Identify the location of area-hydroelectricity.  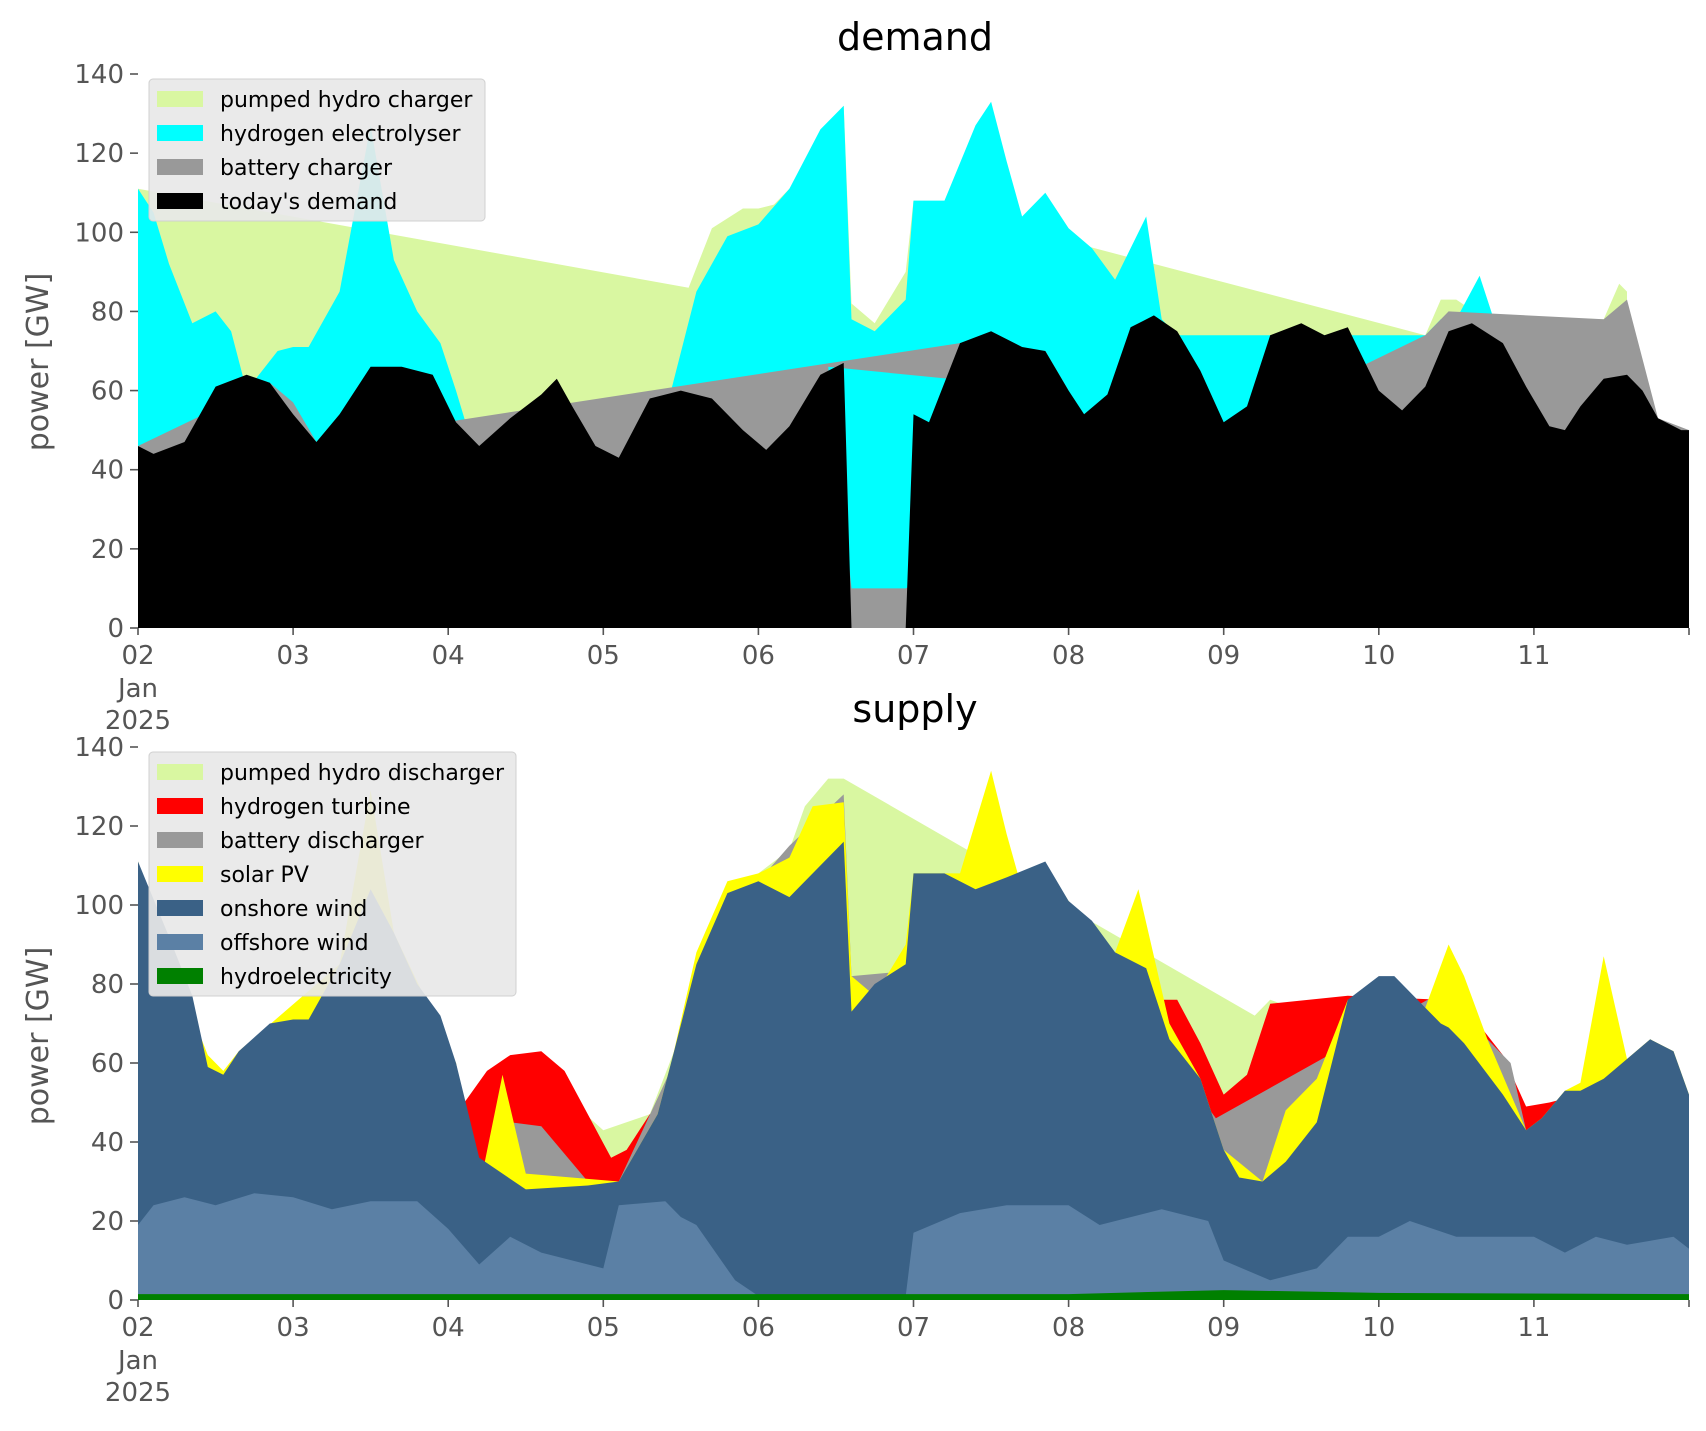
(913, 1295).